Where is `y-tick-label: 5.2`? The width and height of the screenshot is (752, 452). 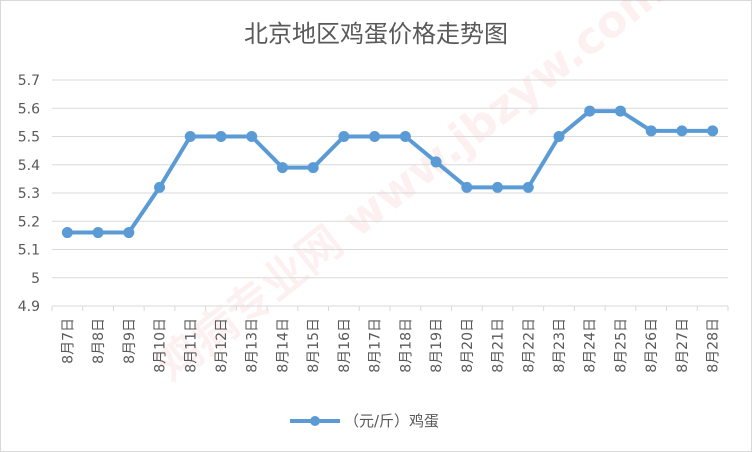
y-tick-label: 5.2 is located at coordinates (29, 222).